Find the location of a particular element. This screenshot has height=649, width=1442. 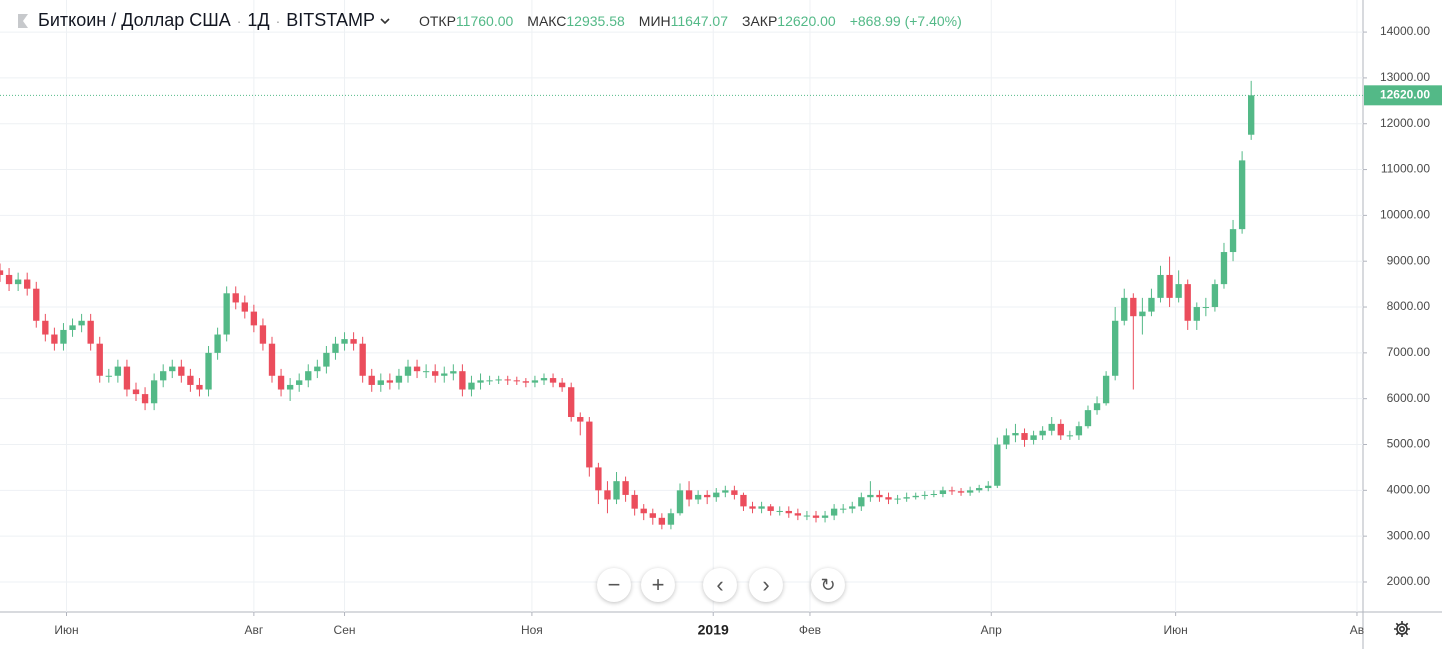

zoom-out-button: − is located at coordinates (614, 585).